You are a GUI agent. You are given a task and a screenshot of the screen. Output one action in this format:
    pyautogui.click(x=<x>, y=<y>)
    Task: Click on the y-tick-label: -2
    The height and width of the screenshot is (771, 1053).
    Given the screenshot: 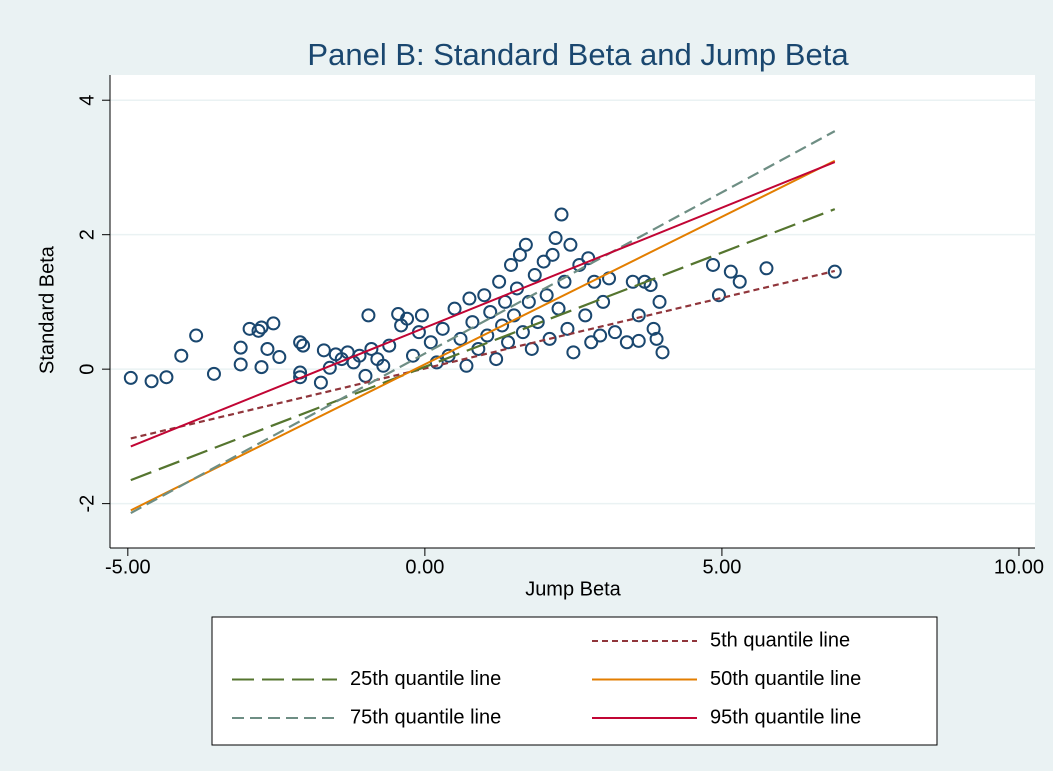 What is the action you would take?
    pyautogui.click(x=87, y=504)
    